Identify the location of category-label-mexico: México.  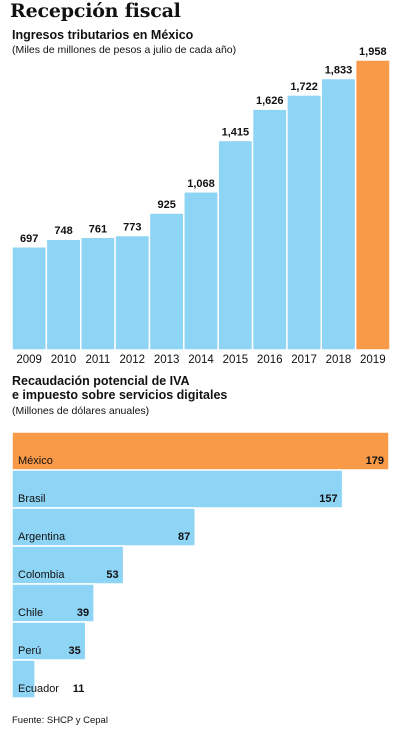
(35, 461).